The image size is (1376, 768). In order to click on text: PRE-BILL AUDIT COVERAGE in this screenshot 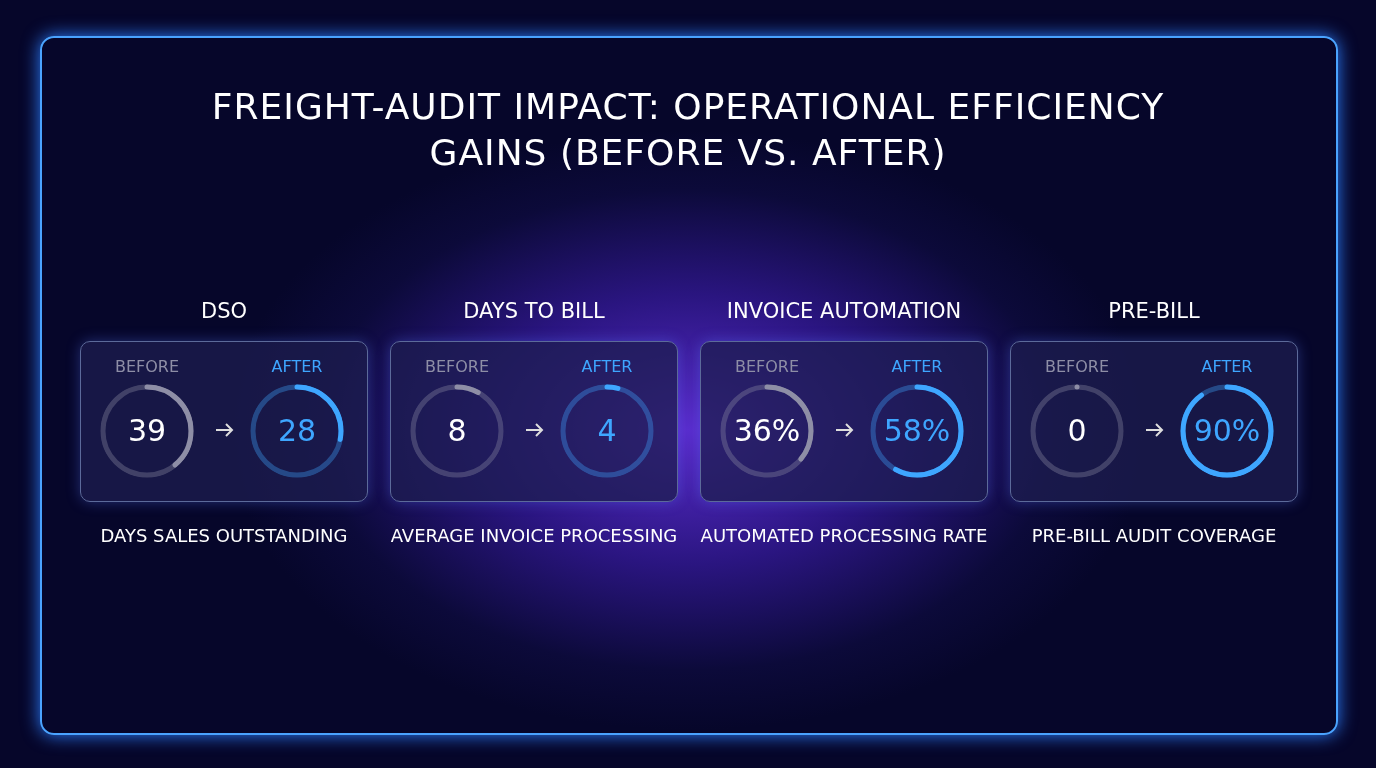, I will do `click(1154, 536)`.